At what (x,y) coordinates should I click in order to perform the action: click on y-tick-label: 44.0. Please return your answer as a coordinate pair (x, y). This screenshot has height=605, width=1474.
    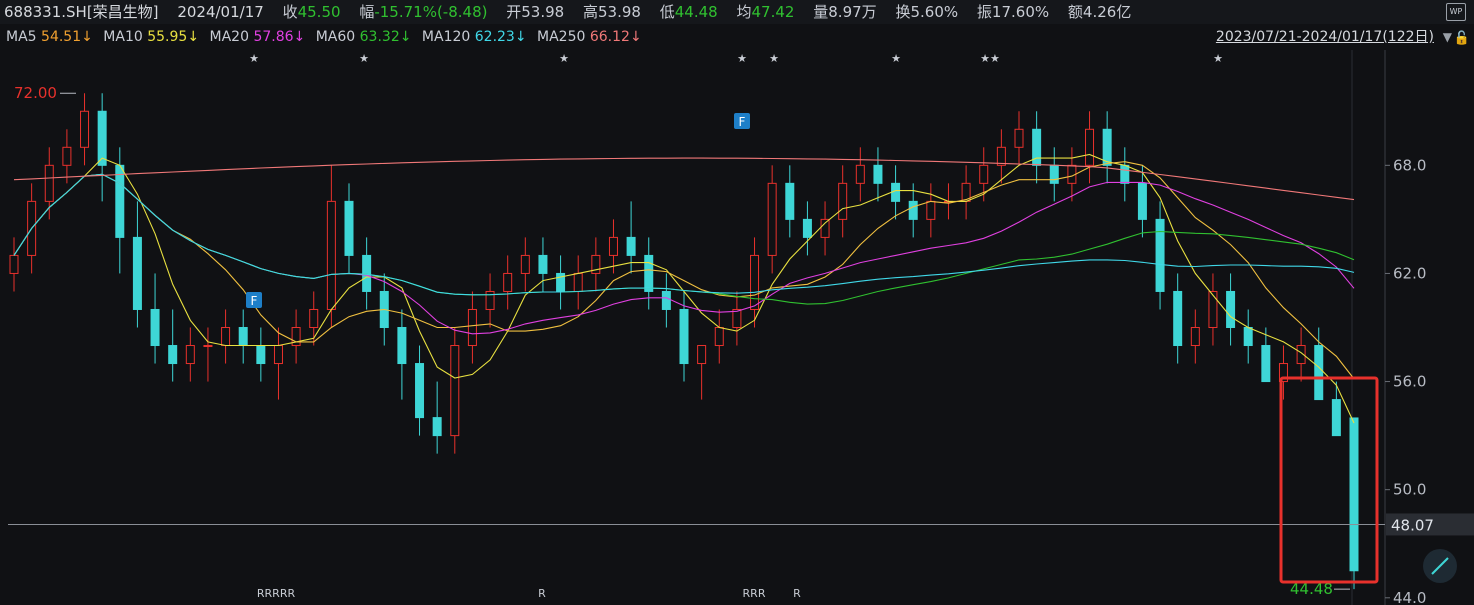
    Looking at the image, I should click on (1409, 597).